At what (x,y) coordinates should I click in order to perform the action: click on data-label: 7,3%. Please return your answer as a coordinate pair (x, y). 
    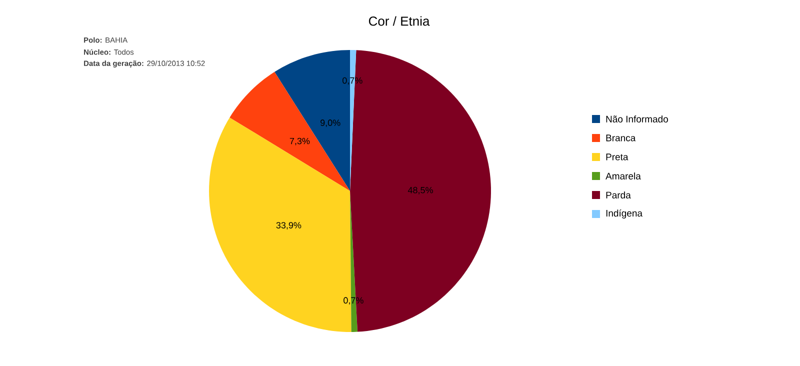
    Looking at the image, I should click on (300, 142).